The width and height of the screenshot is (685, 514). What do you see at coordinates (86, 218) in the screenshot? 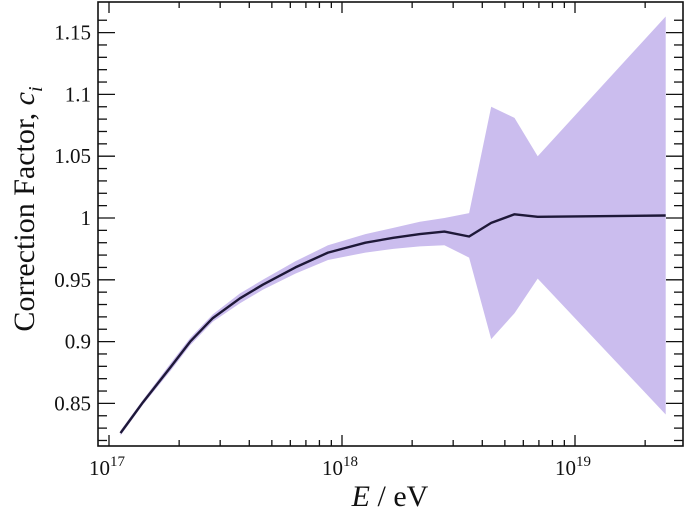
I see `y-tick-label: 1` at bounding box center [86, 218].